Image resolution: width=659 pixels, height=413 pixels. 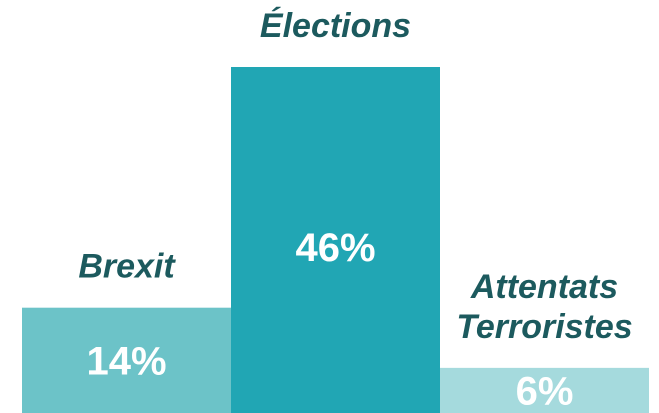 I want to click on category-label-attentats-terroristes-line-1: Attentats, so click(x=544, y=287).